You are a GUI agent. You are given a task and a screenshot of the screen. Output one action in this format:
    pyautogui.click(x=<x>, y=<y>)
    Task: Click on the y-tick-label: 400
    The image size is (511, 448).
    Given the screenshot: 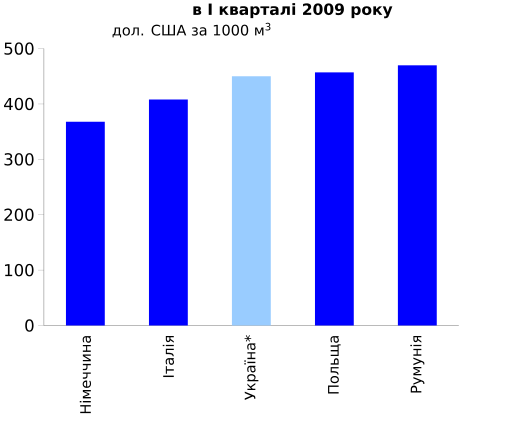 What is the action you would take?
    pyautogui.click(x=19, y=104)
    